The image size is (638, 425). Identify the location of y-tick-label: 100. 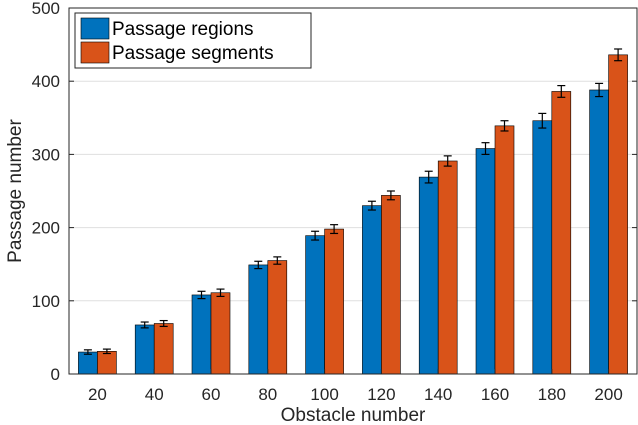
(46, 301).